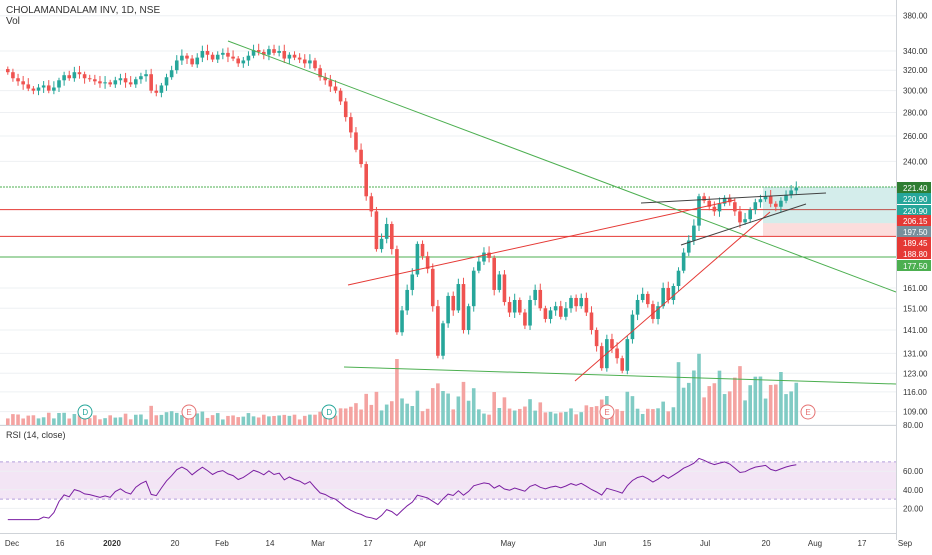 This screenshot has height=555, width=932. Describe the element at coordinates (620, 375) in the screenshot. I see `support-line` at that location.